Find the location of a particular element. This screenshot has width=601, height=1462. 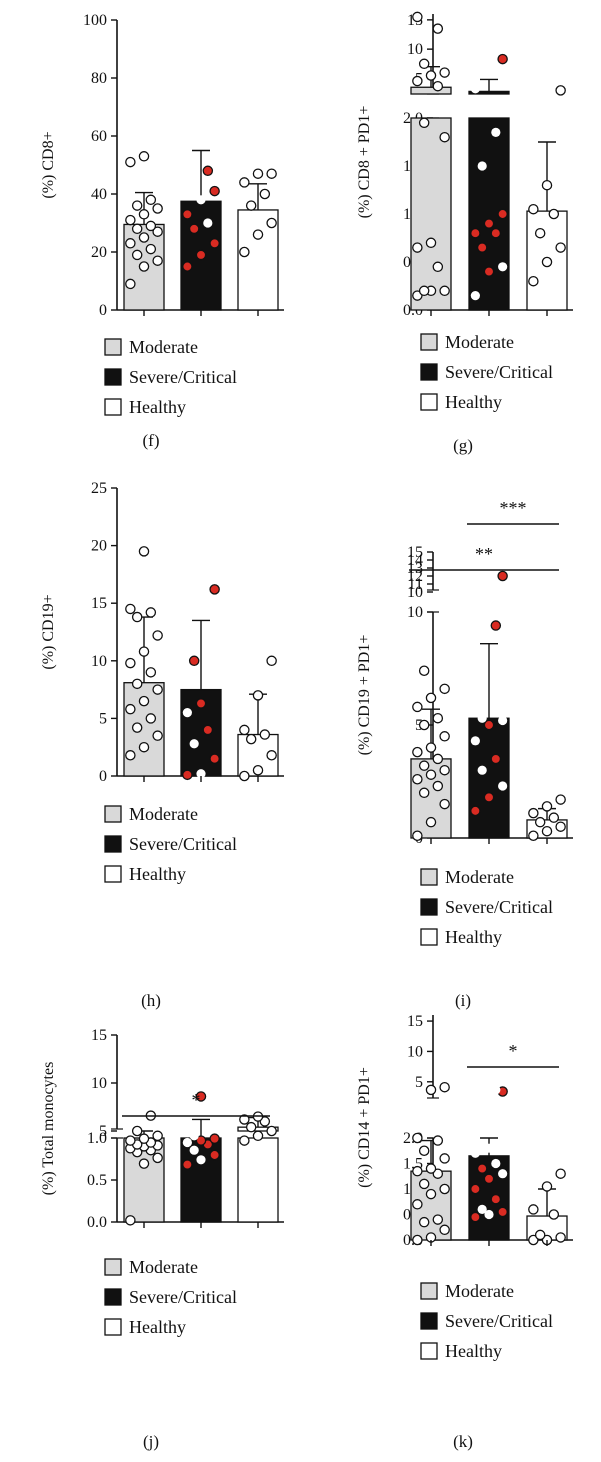

y-tick-label: 11 is located at coordinates (415, 584).